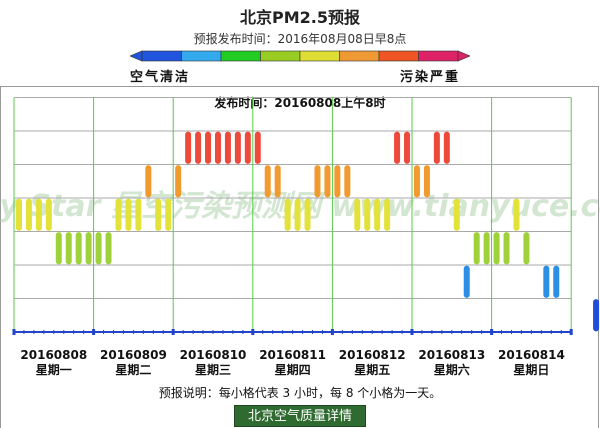  Describe the element at coordinates (531, 355) in the screenshot. I see `day-date-label: 20160814` at that location.